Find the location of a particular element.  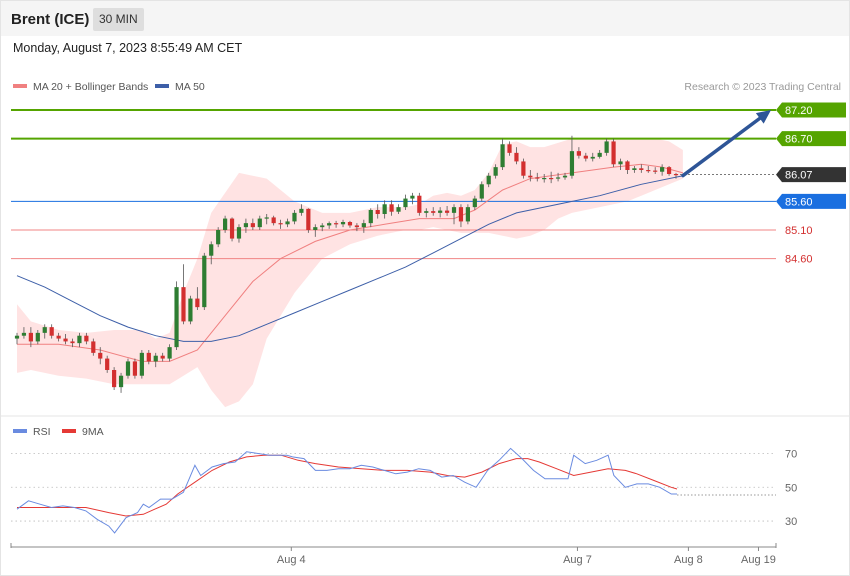

level-tag-85-60-box is located at coordinates (811, 201).